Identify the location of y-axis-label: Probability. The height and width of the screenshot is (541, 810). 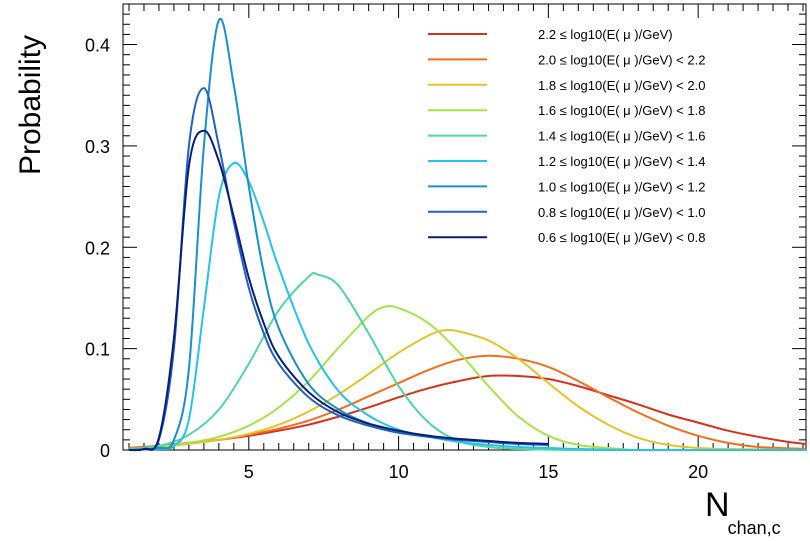
(30, 105).